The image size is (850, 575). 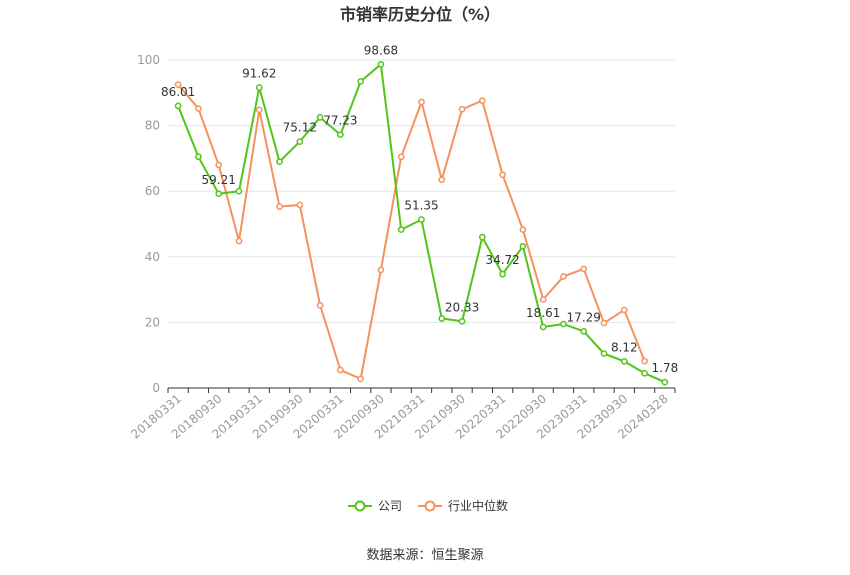 What do you see at coordinates (152, 126) in the screenshot?
I see `y-tick-label: 80` at bounding box center [152, 126].